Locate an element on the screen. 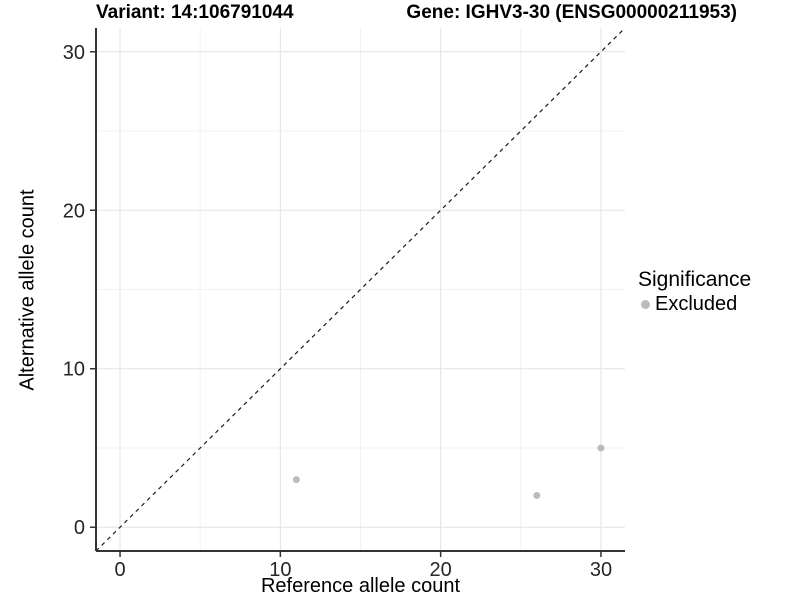 The image size is (800, 600). x-tick-label: 0 is located at coordinates (119, 570).